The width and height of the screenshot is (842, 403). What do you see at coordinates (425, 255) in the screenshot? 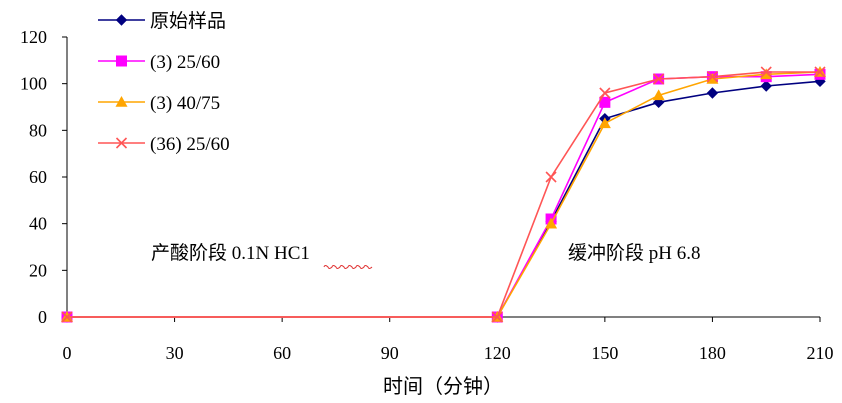
I see `annotations: 产酸阶段 0.1N HC1 缓冲阶段 pH 6.8` at bounding box center [425, 255].